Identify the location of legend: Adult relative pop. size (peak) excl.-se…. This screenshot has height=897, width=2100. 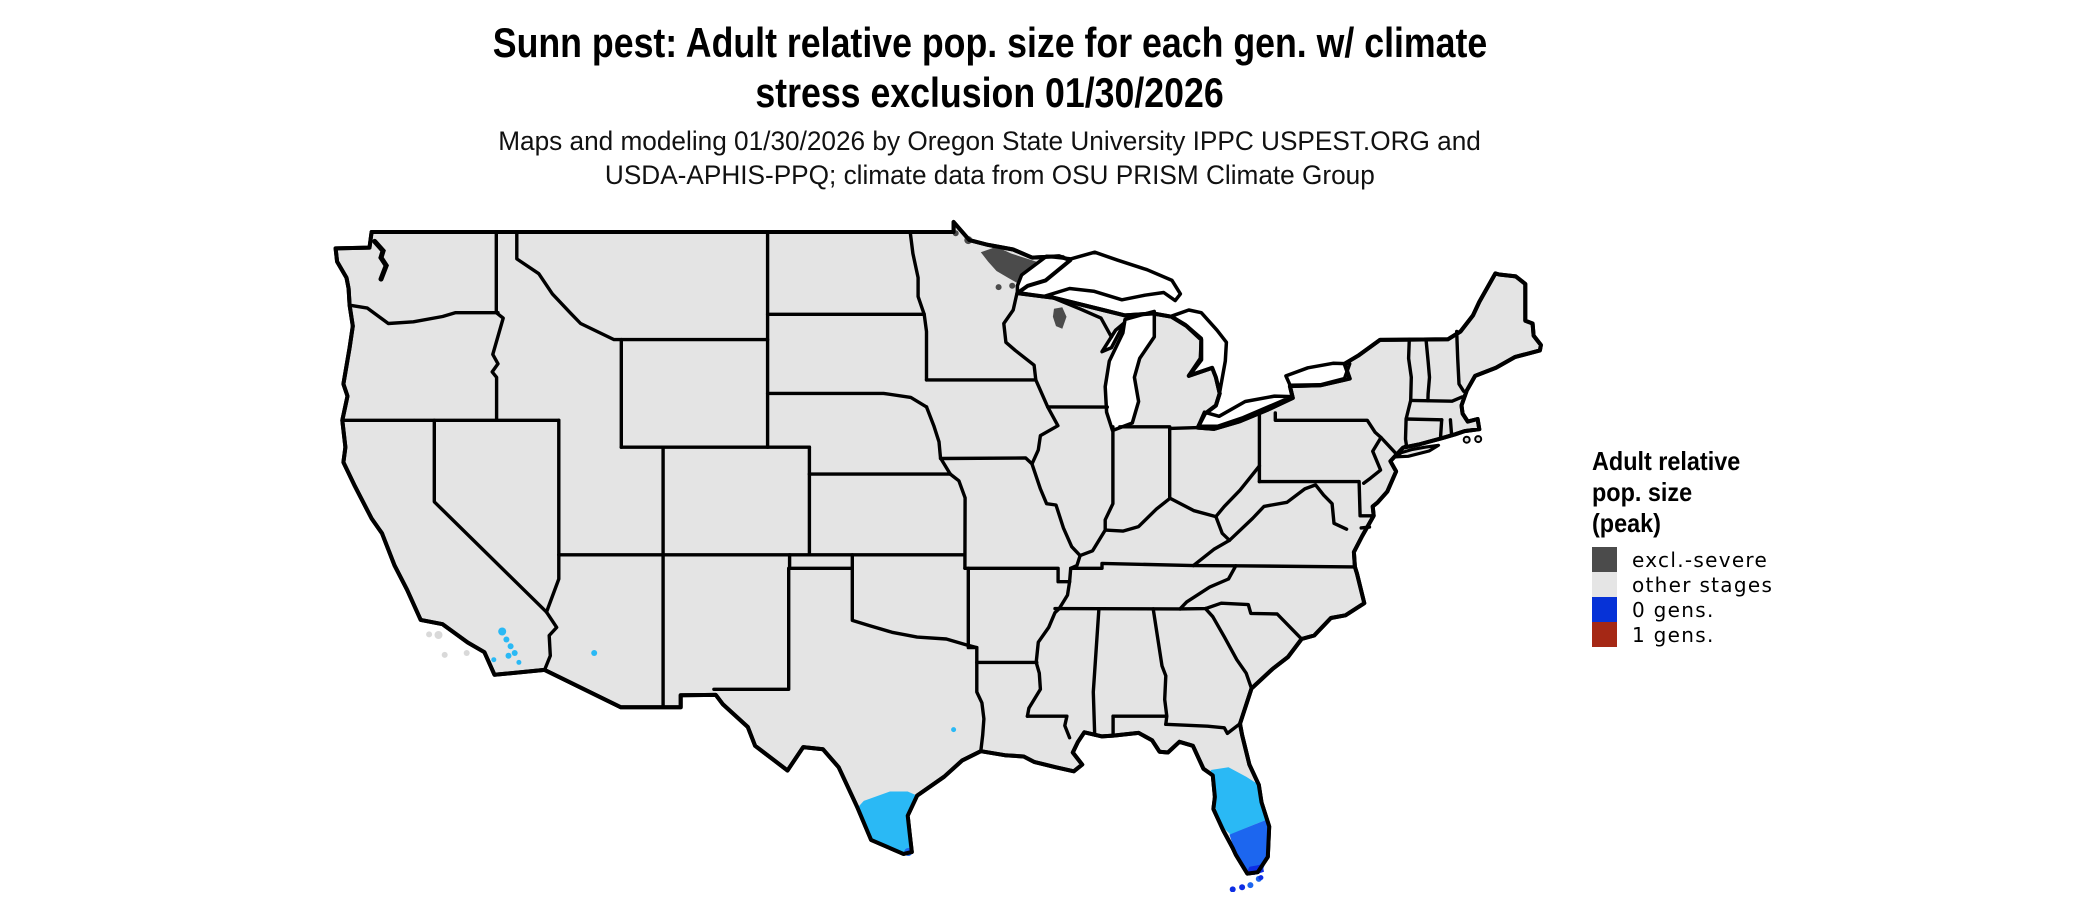
(1772, 546).